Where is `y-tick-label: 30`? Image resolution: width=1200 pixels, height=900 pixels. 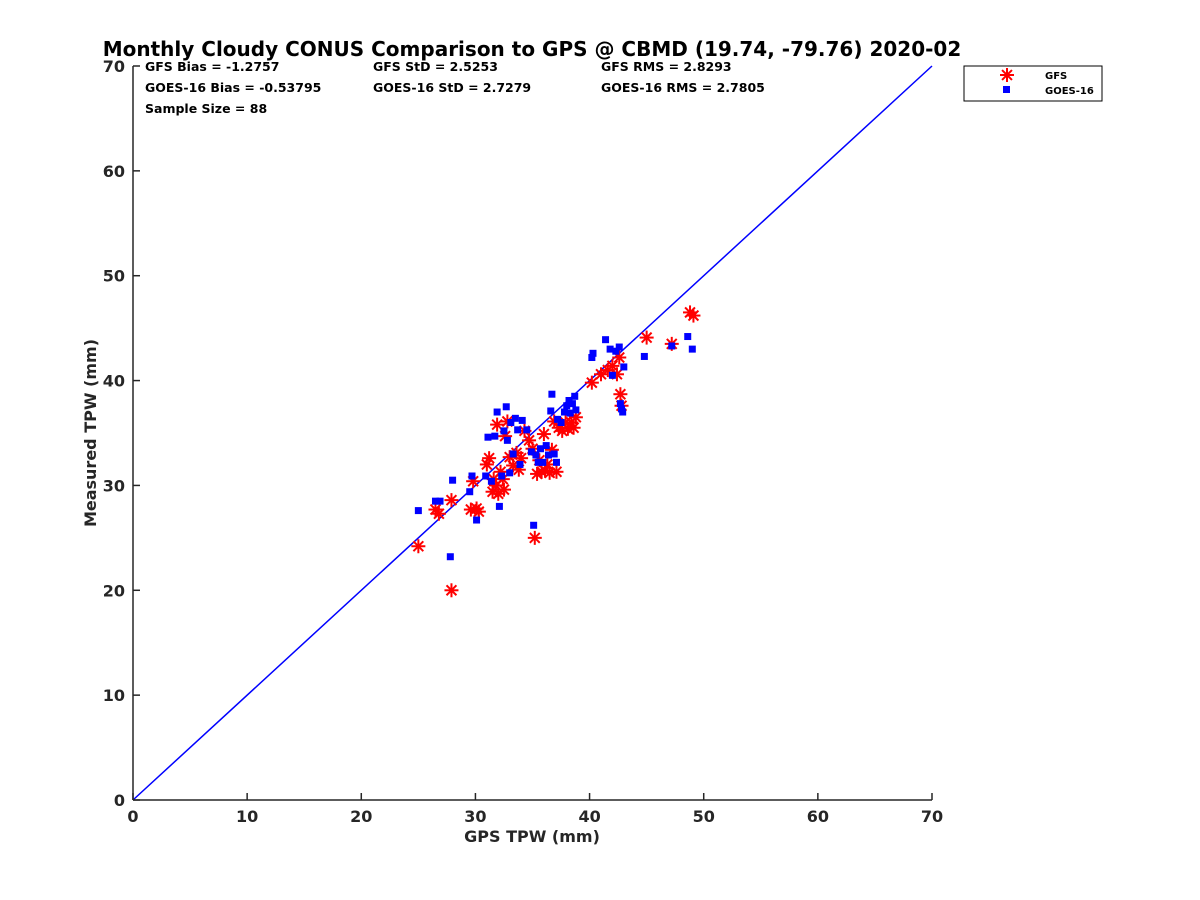
y-tick-label: 30 is located at coordinates (114, 485).